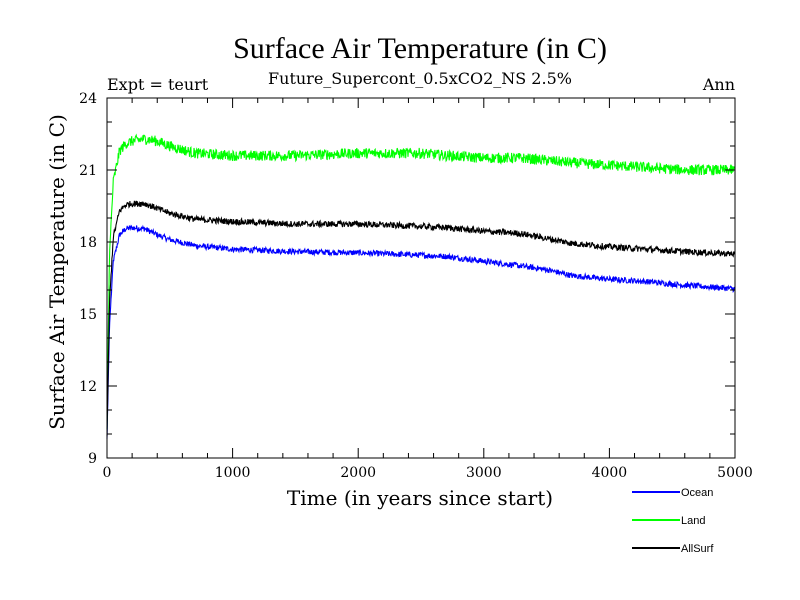 The image size is (800, 600). What do you see at coordinates (158, 84) in the screenshot?
I see `experiment-label: Expt = teurt` at bounding box center [158, 84].